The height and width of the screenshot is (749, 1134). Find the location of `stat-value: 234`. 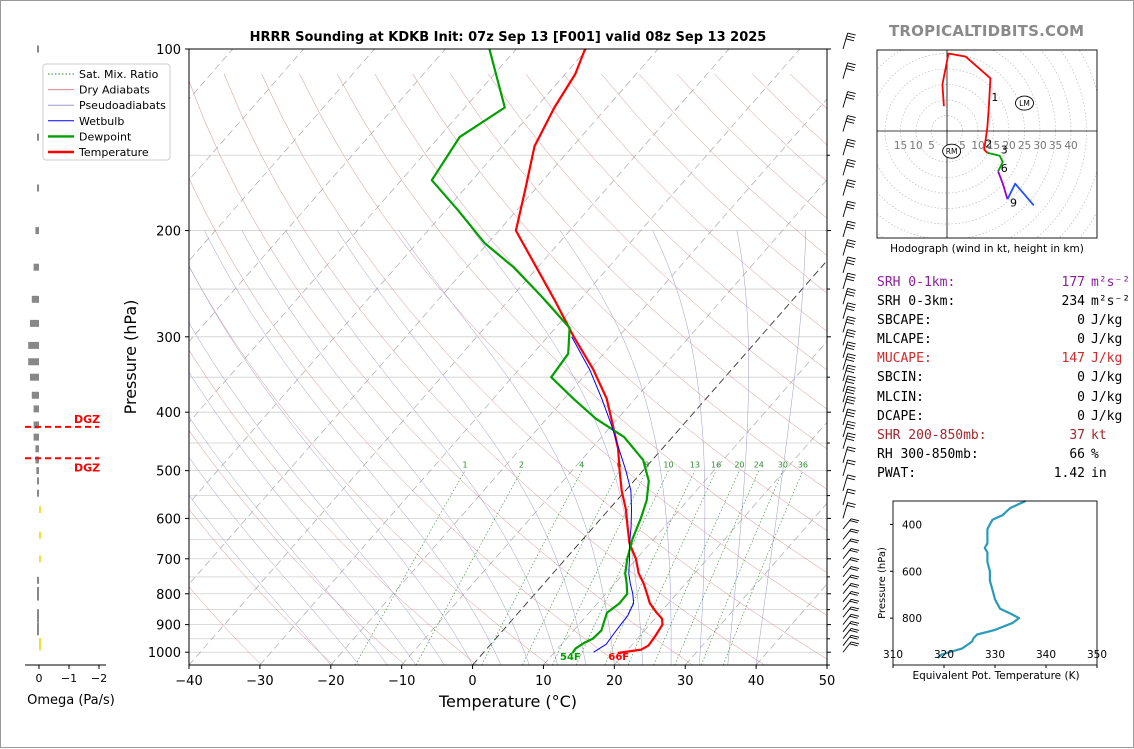

stat-value: 234 is located at coordinates (1047, 301).